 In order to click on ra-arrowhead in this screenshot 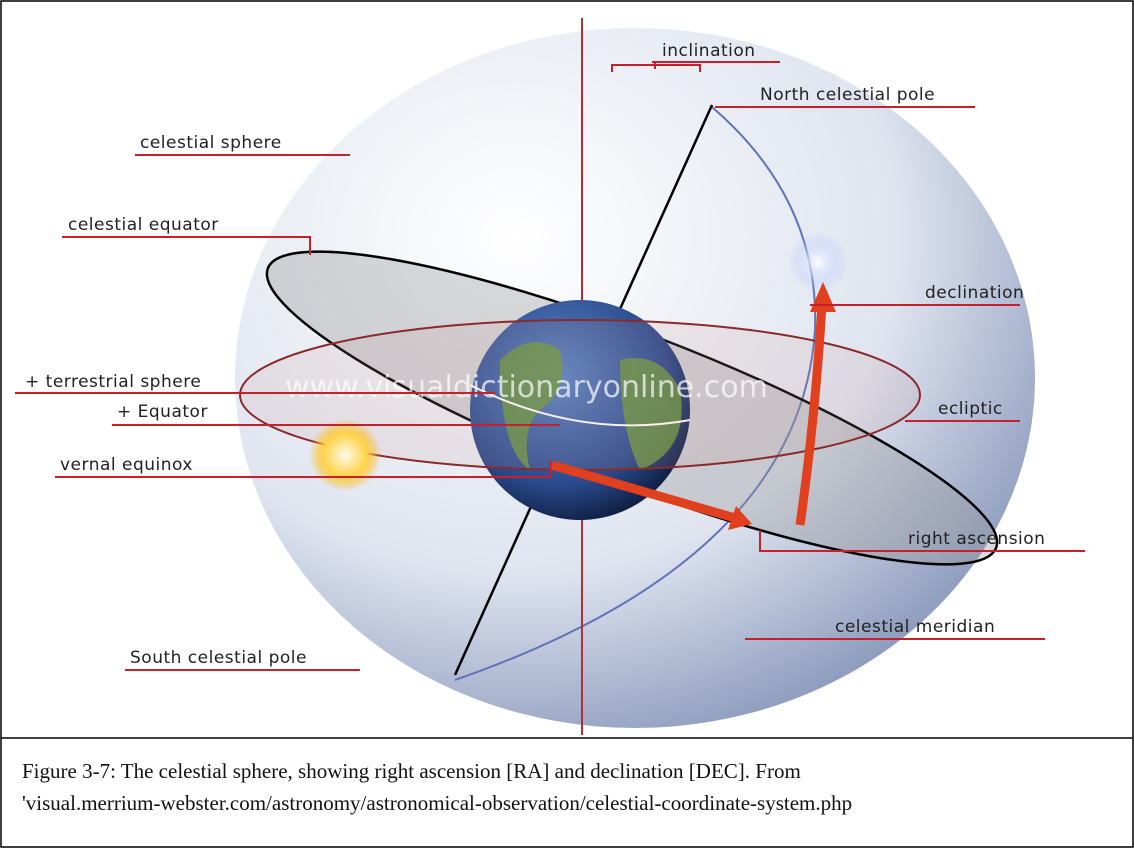, I will do `click(740, 518)`.